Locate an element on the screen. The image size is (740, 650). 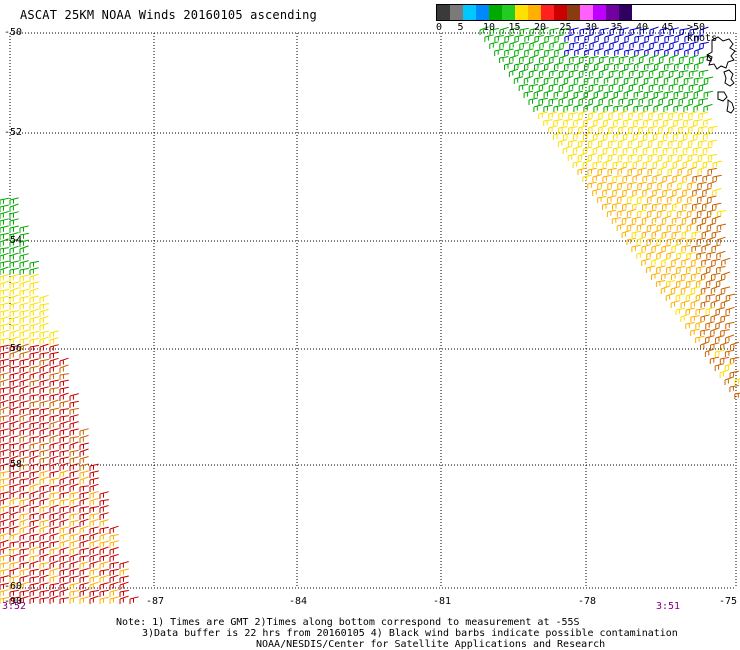
lat-label-50: -50 is located at coordinates (13, 32).